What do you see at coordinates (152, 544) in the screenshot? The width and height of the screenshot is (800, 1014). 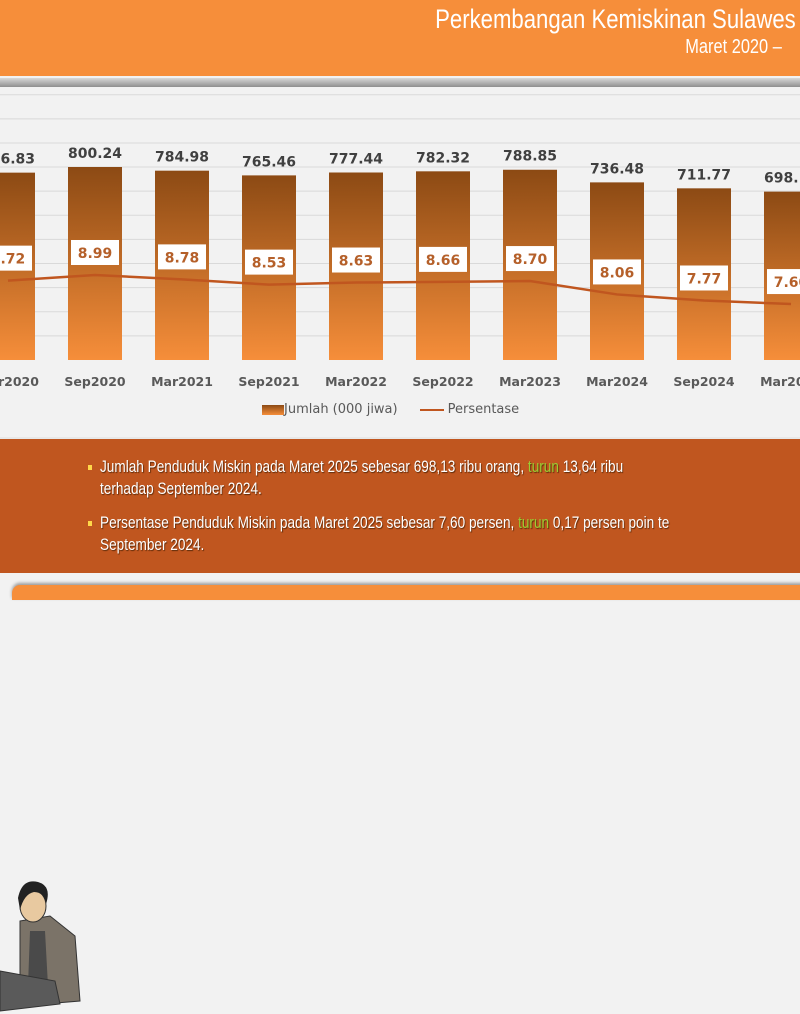 I see `bullet-2-line2: September 2024.` at bounding box center [152, 544].